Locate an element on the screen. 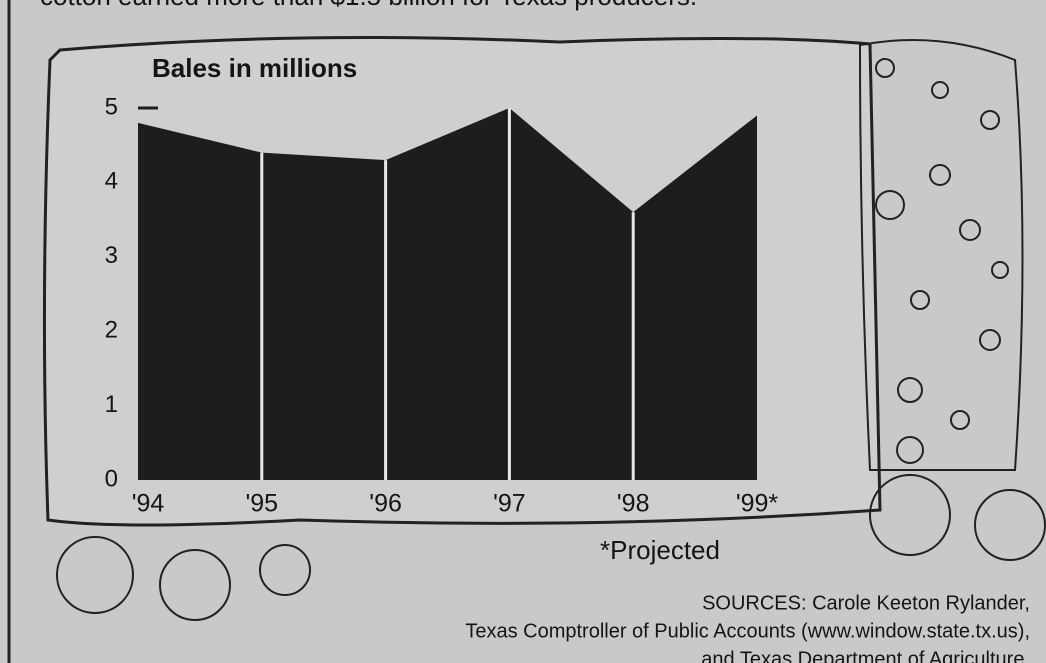  x-tick-label: '95 is located at coordinates (262, 504).